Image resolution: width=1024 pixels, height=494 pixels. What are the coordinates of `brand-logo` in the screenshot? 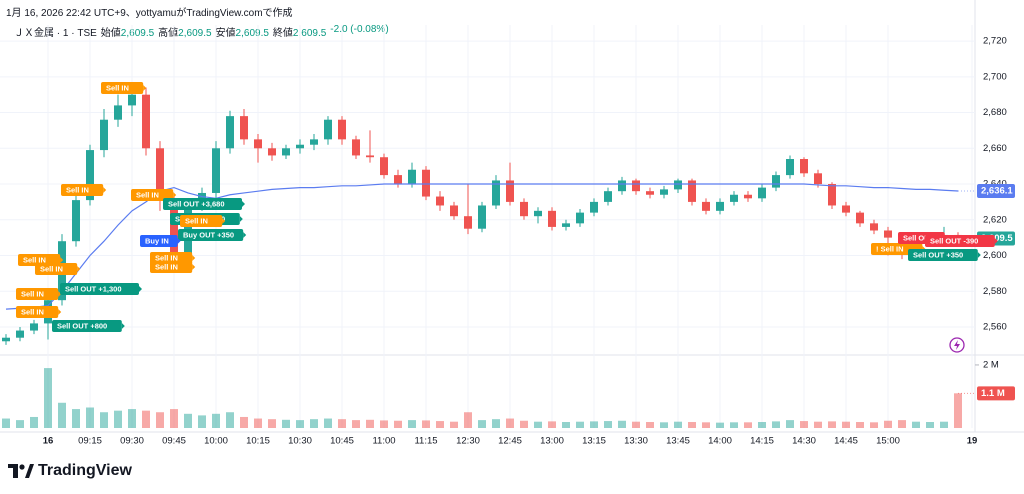 It's located at (21, 471).